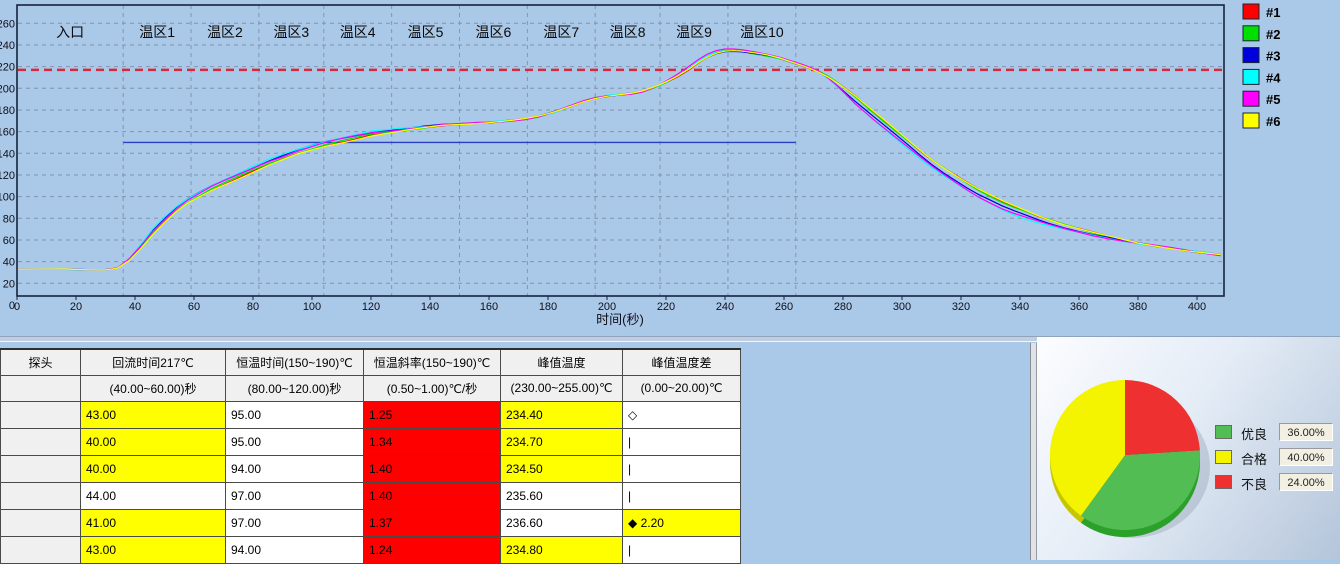 The height and width of the screenshot is (564, 1340). What do you see at coordinates (489, 307) in the screenshot?
I see `x-tick-label: 160` at bounding box center [489, 307].